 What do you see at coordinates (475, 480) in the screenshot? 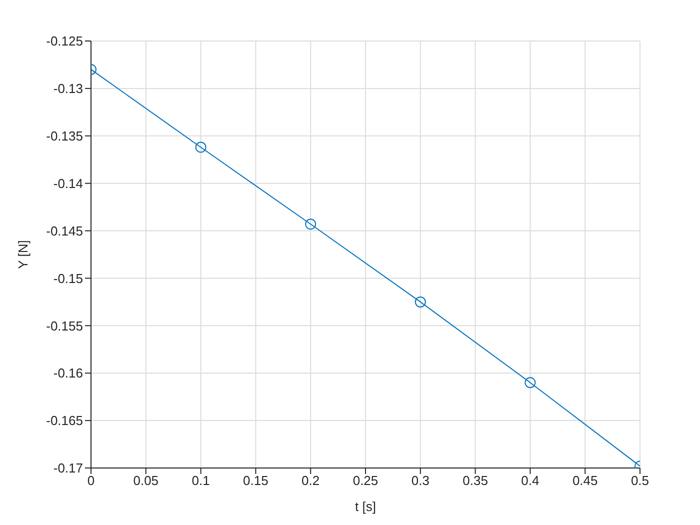
I see `x-tick-label: 0.35` at bounding box center [475, 480].